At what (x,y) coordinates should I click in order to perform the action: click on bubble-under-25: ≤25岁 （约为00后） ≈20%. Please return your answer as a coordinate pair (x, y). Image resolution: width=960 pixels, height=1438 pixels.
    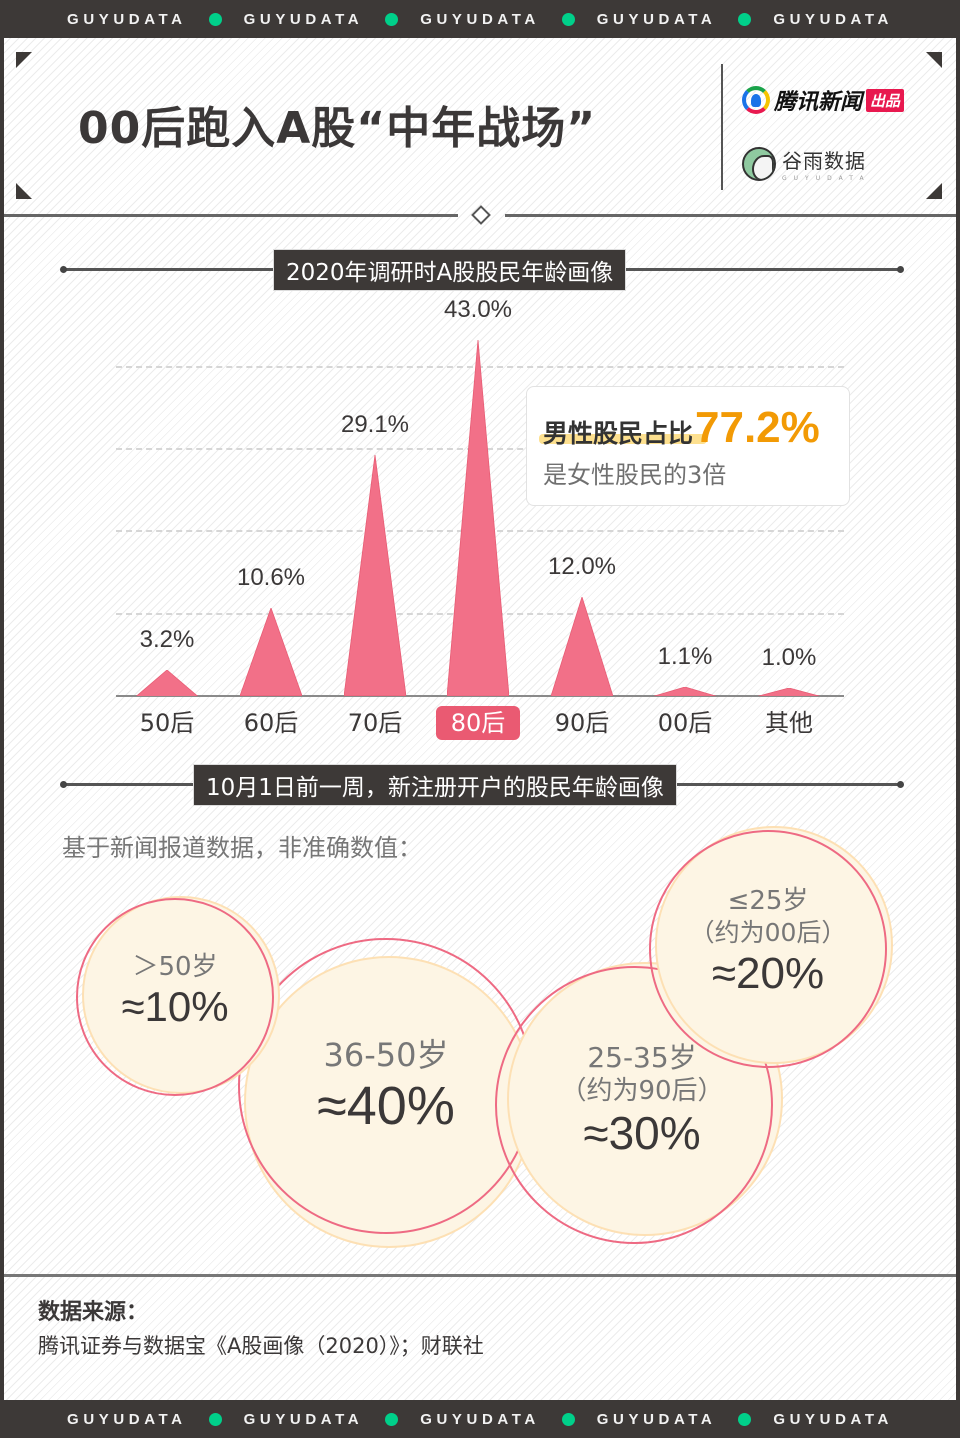
    Looking at the image, I should click on (771, 947).